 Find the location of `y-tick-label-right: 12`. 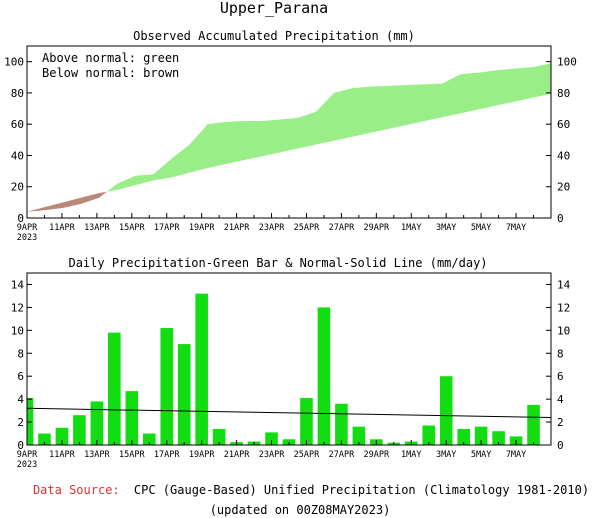

y-tick-label-right: 12 is located at coordinates (563, 307).